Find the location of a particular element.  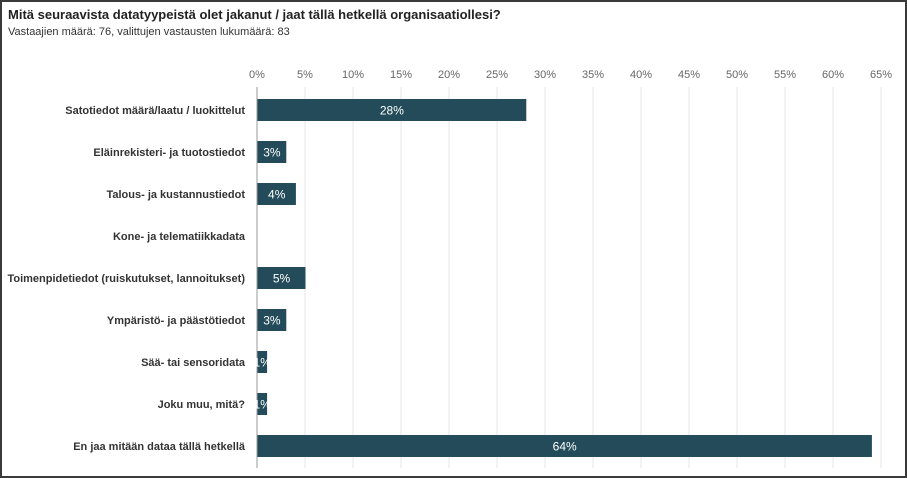

x-tick-label: 60% is located at coordinates (833, 75).